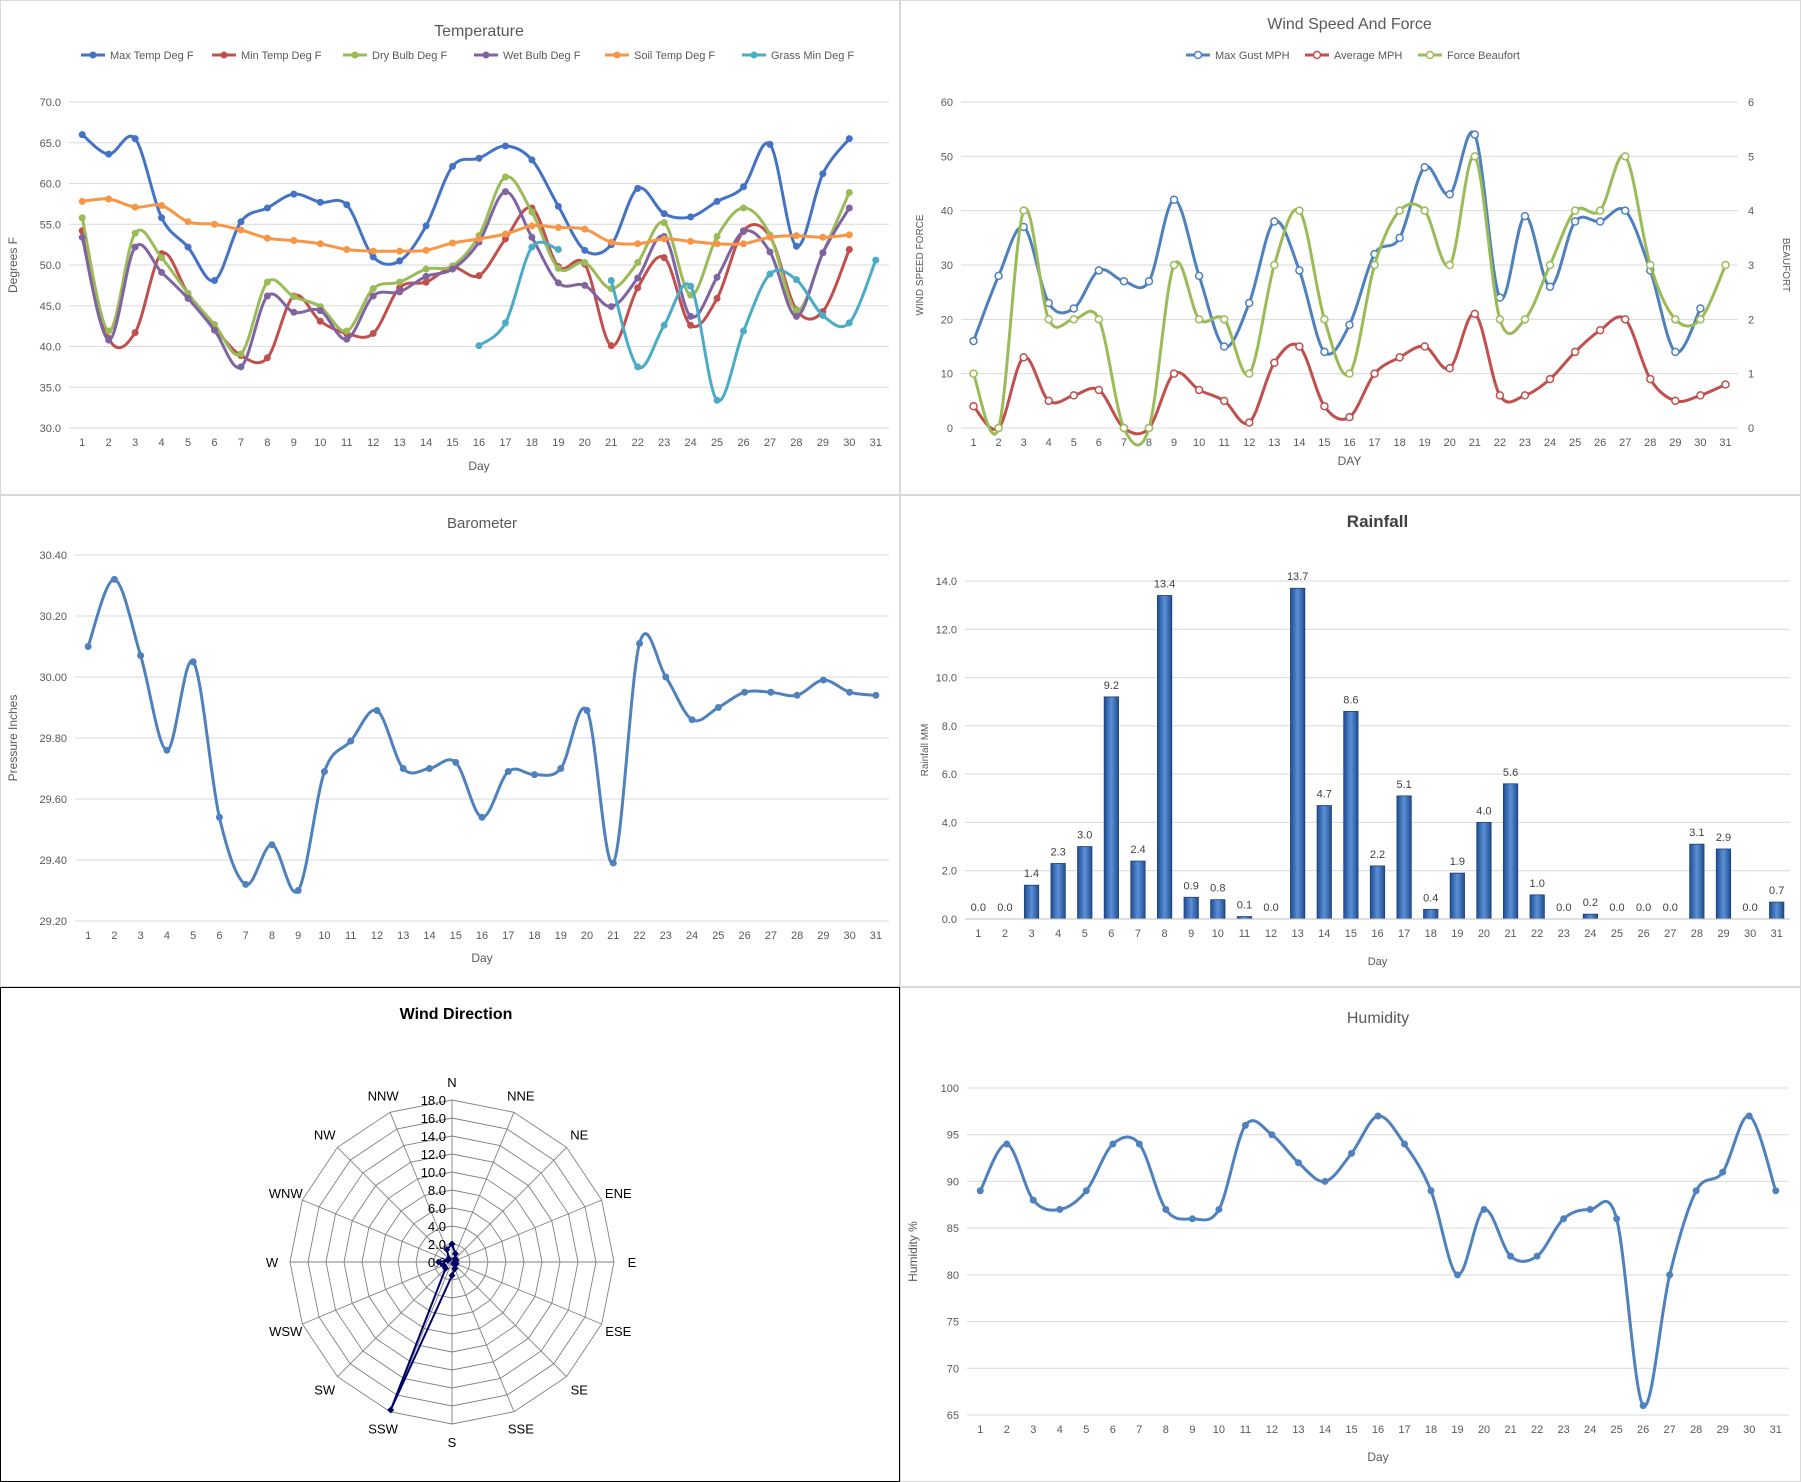 This screenshot has width=1801, height=1482. What do you see at coordinates (50, 307) in the screenshot?
I see `y-tick-label: 45.0` at bounding box center [50, 307].